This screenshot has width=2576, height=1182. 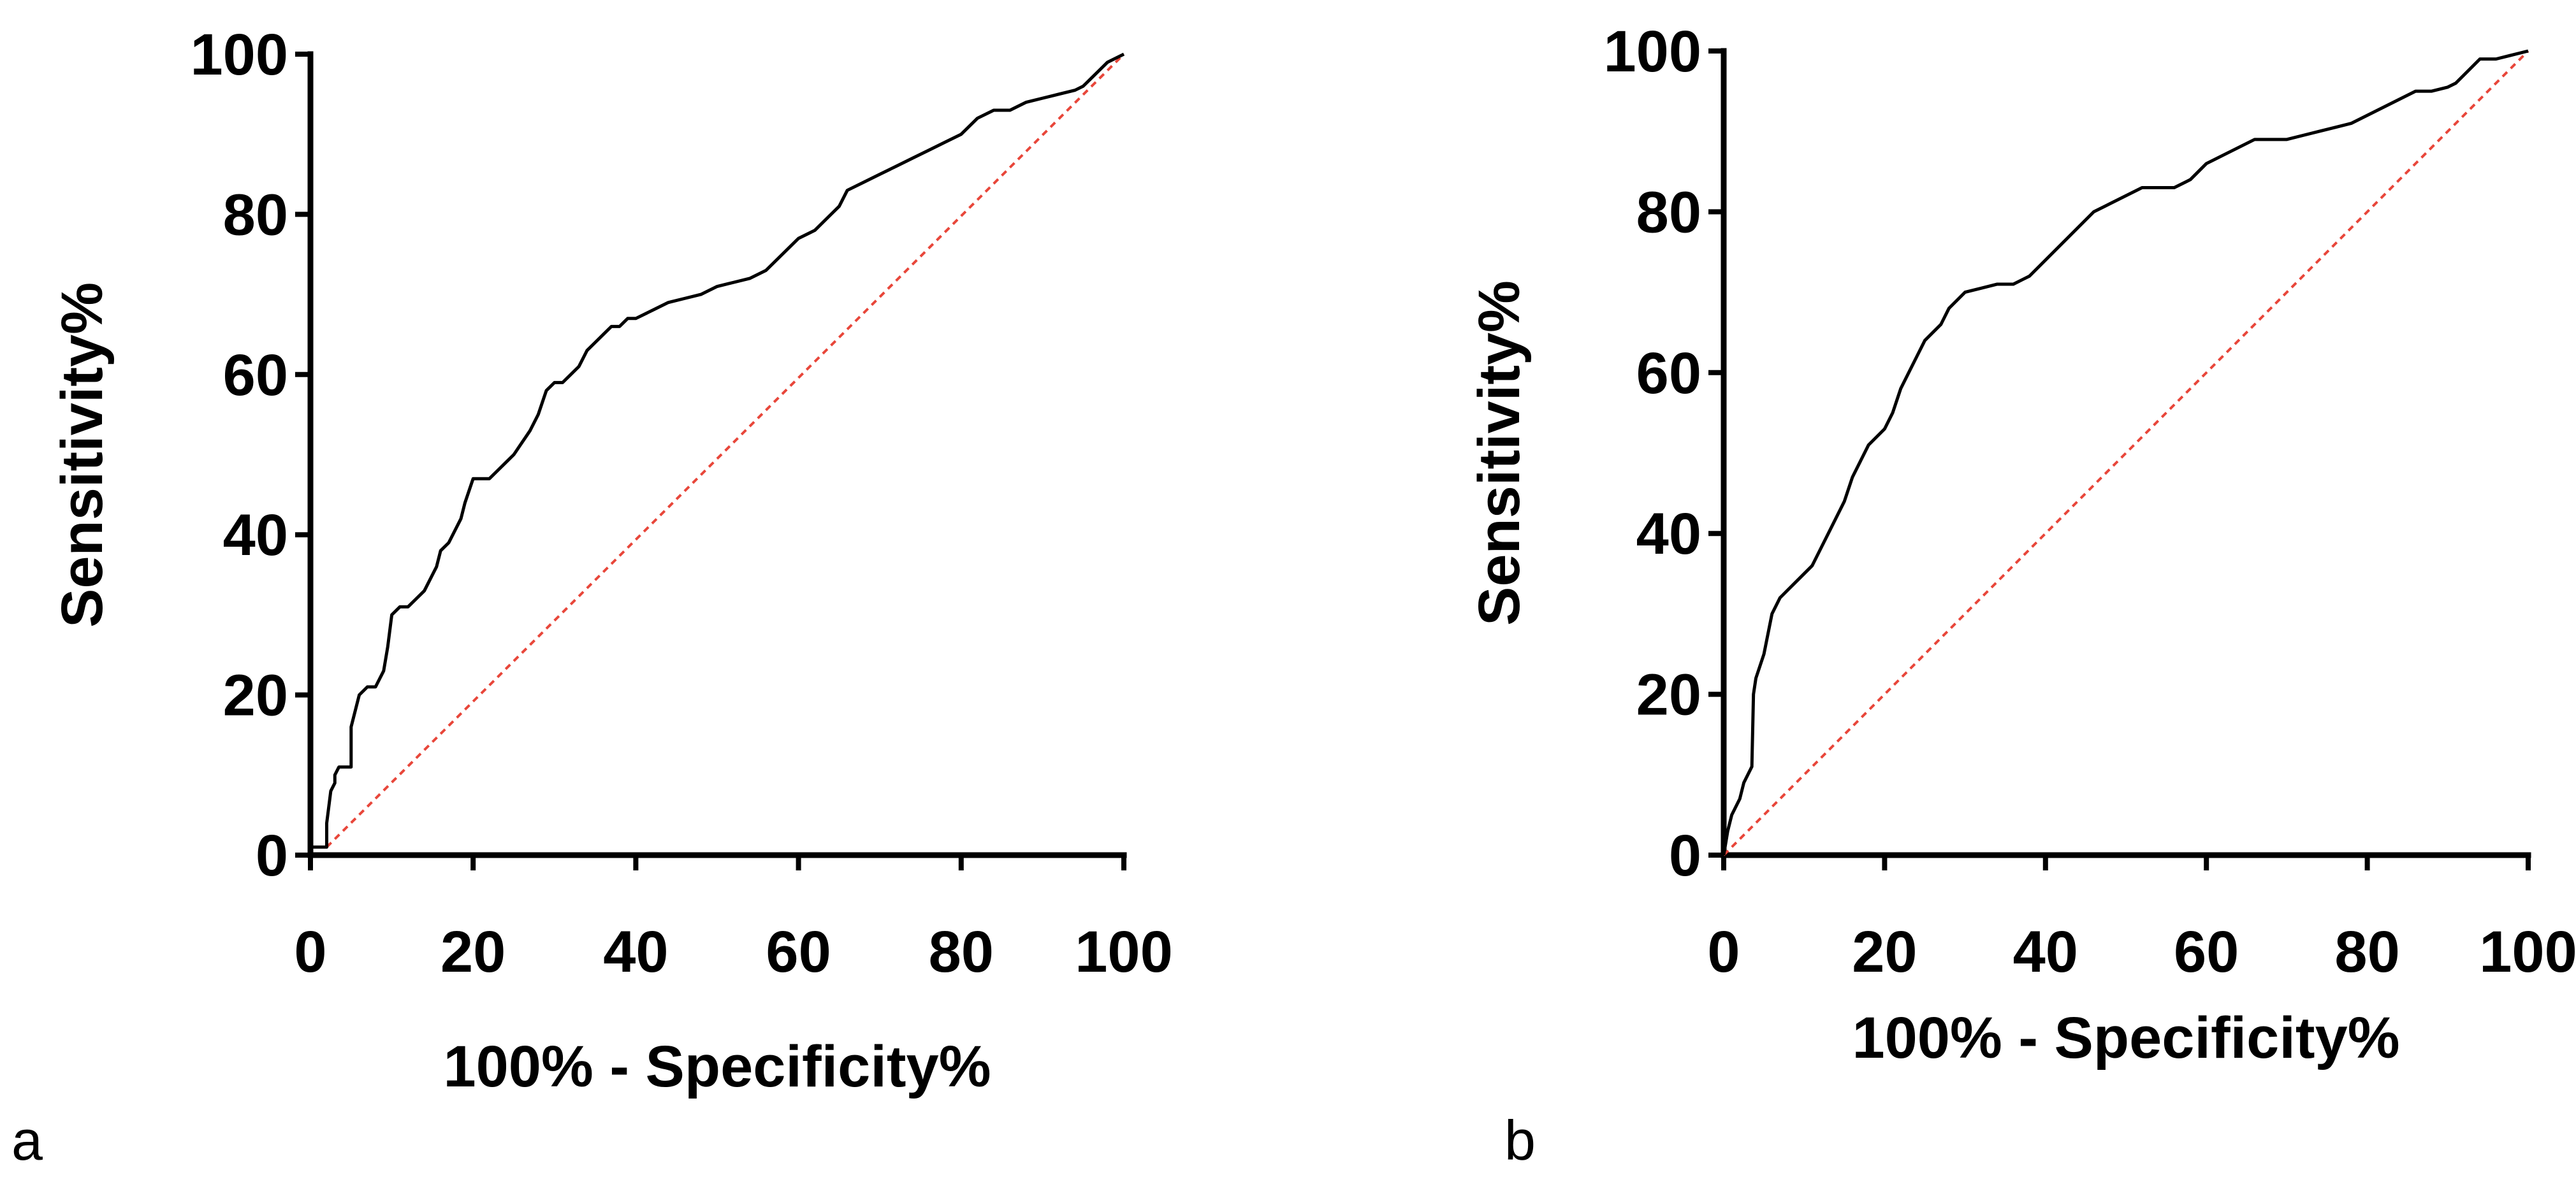 What do you see at coordinates (27, 1140) in the screenshot?
I see `panel-label: a` at bounding box center [27, 1140].